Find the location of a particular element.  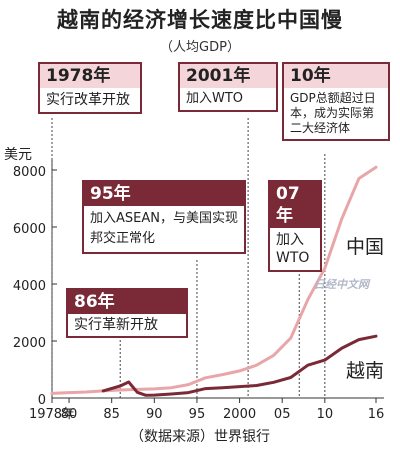

vietnam-line is located at coordinates (239, 365).